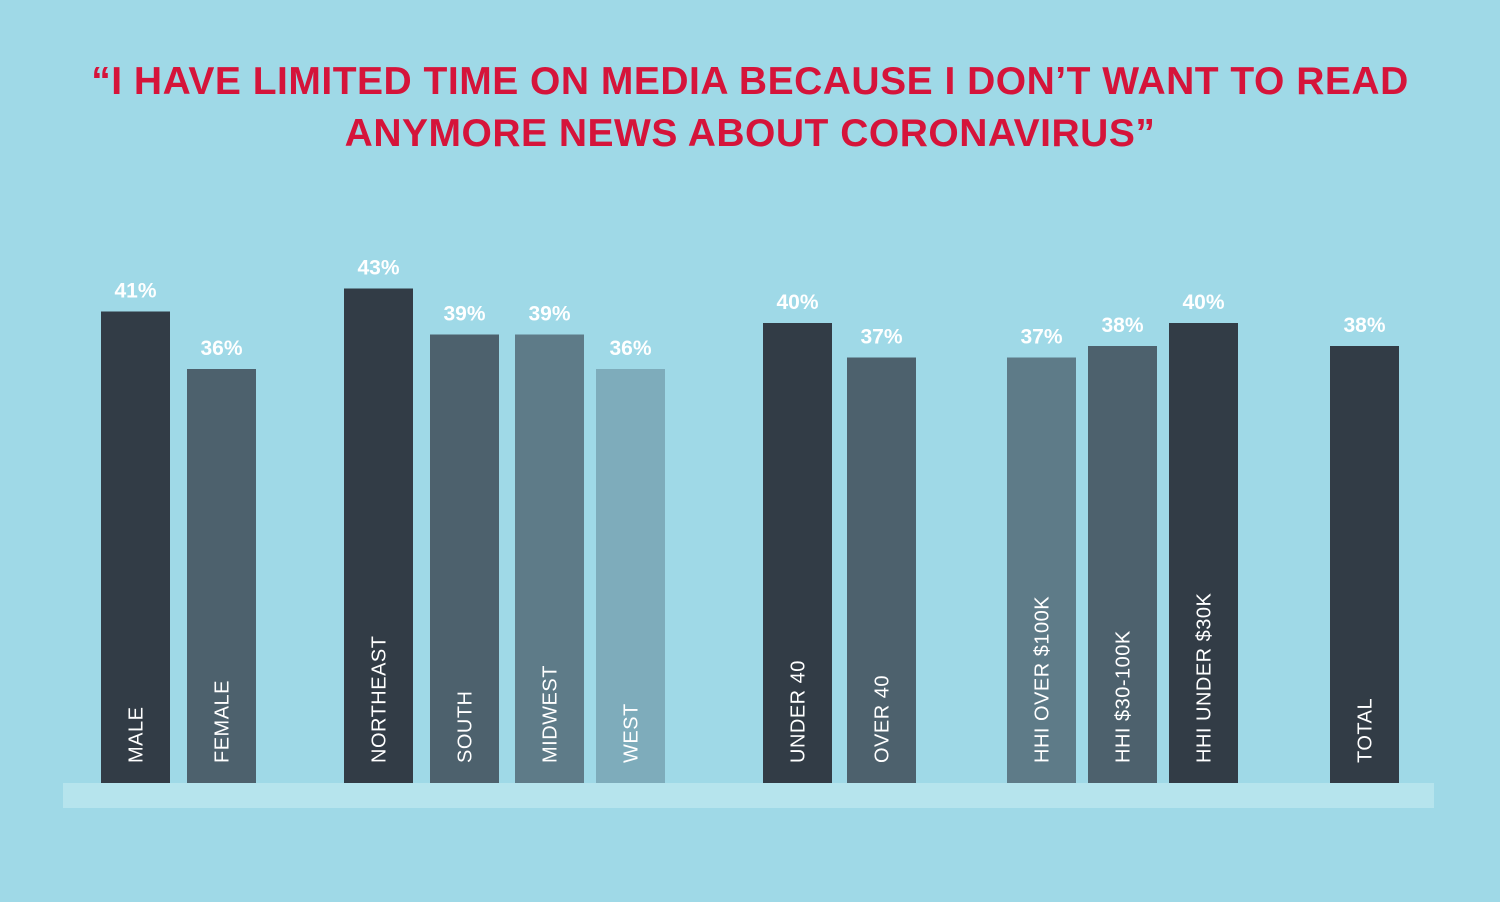 This screenshot has width=1500, height=902. I want to click on bar-female, so click(221, 576).